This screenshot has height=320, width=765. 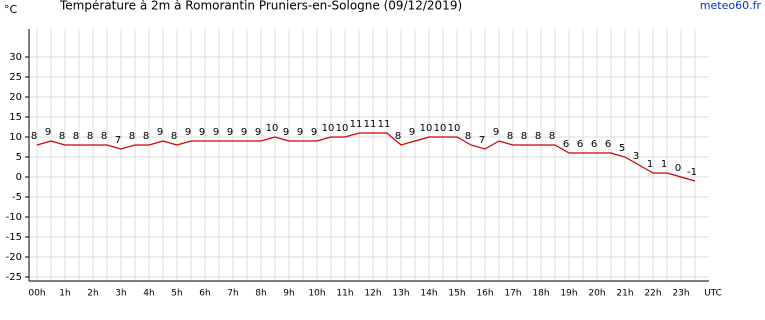 What do you see at coordinates (19, 157) in the screenshot?
I see `y-tick-label: 5` at bounding box center [19, 157].